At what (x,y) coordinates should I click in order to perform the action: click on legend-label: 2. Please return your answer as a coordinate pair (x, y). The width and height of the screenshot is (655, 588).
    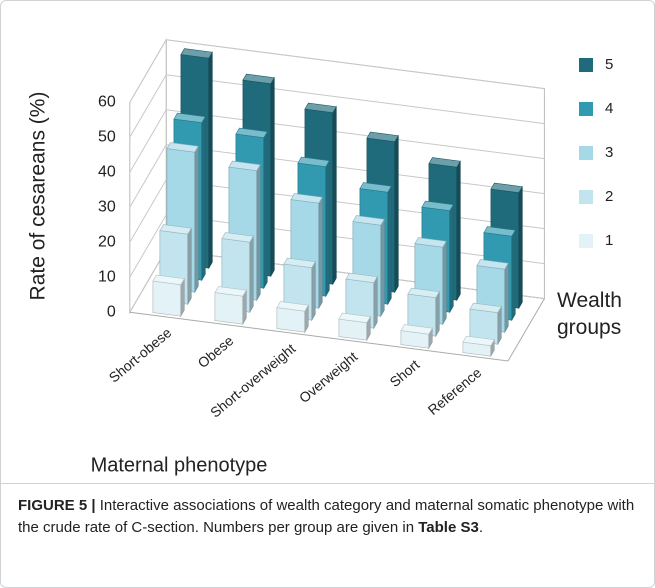
    Looking at the image, I should click on (609, 196).